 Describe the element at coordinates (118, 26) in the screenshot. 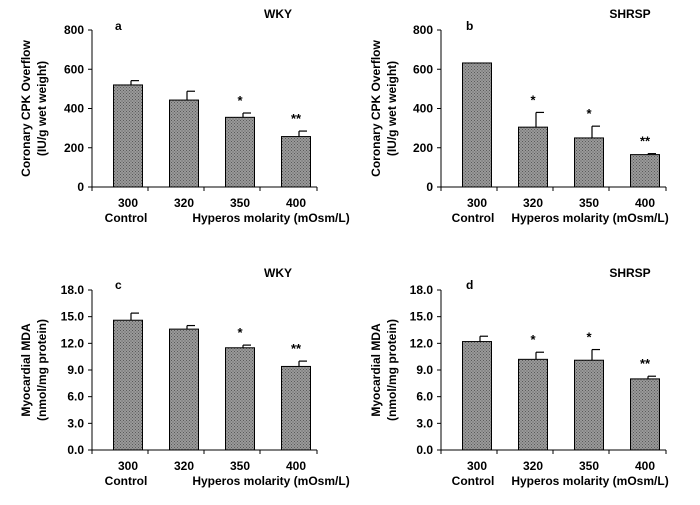

I see `panel-letter: a` at that location.